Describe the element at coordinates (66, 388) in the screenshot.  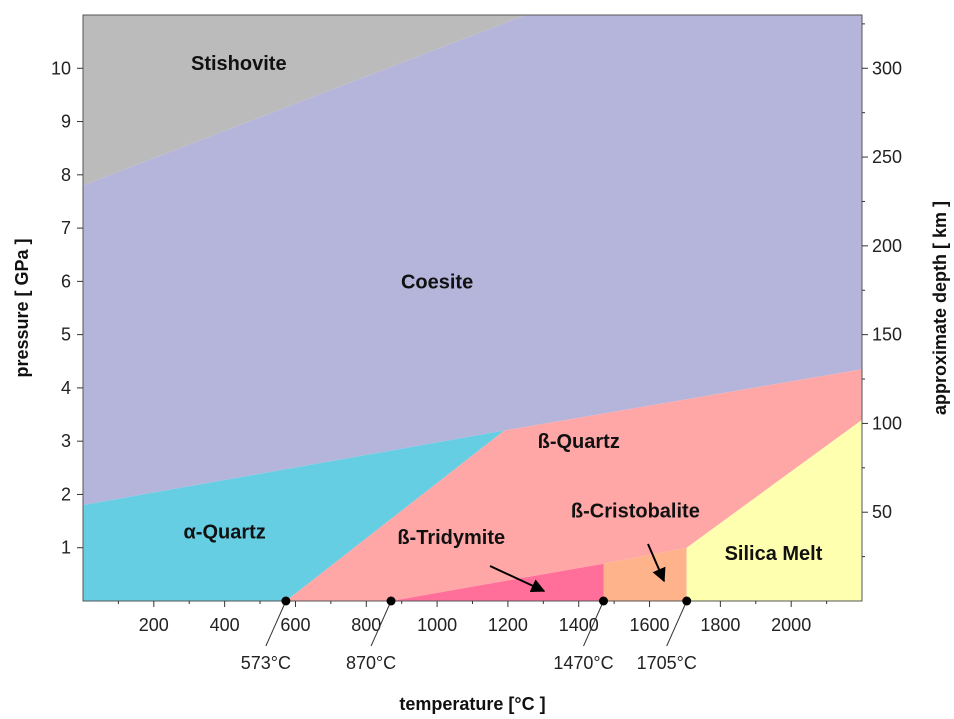
I see `y-tick-label: 4` at that location.